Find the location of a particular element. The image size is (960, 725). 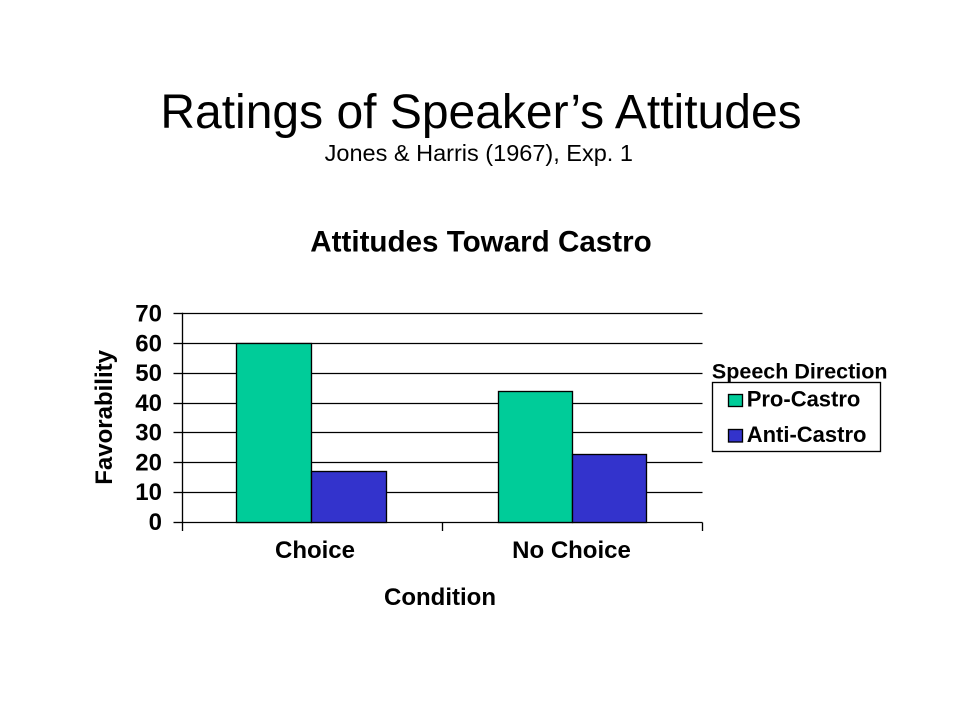

svg-text: No Choice is located at coordinates (571, 550).